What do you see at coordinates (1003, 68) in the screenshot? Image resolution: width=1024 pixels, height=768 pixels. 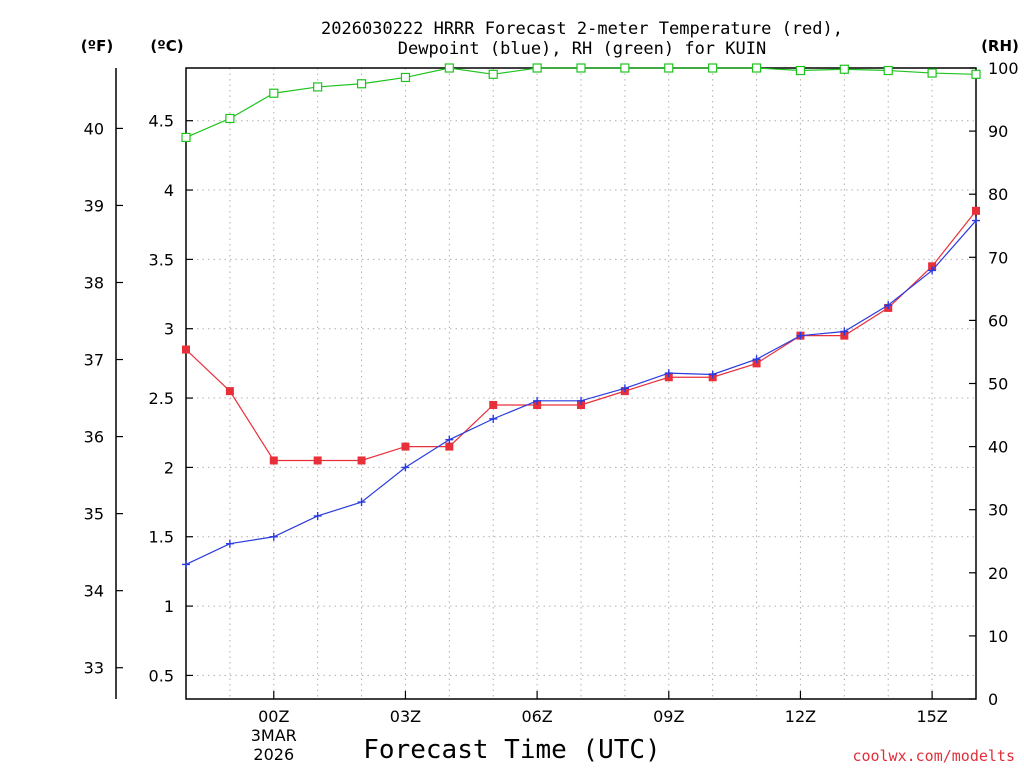 I see `rh-tick-label: 100` at bounding box center [1003, 68].